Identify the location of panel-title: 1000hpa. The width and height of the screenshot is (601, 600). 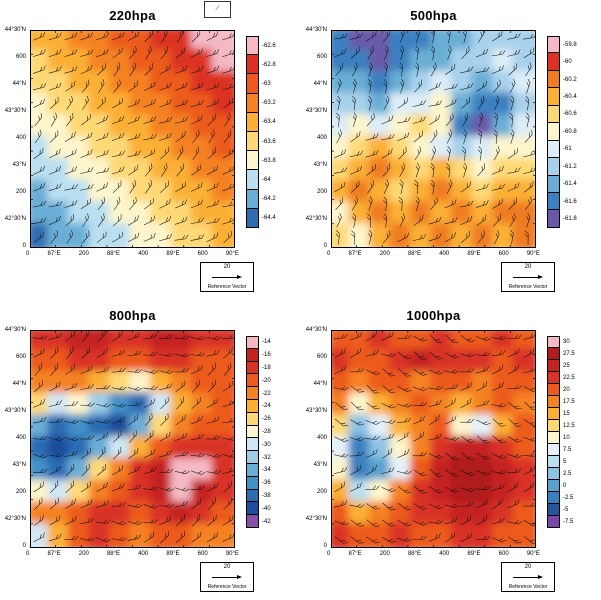
(433, 315).